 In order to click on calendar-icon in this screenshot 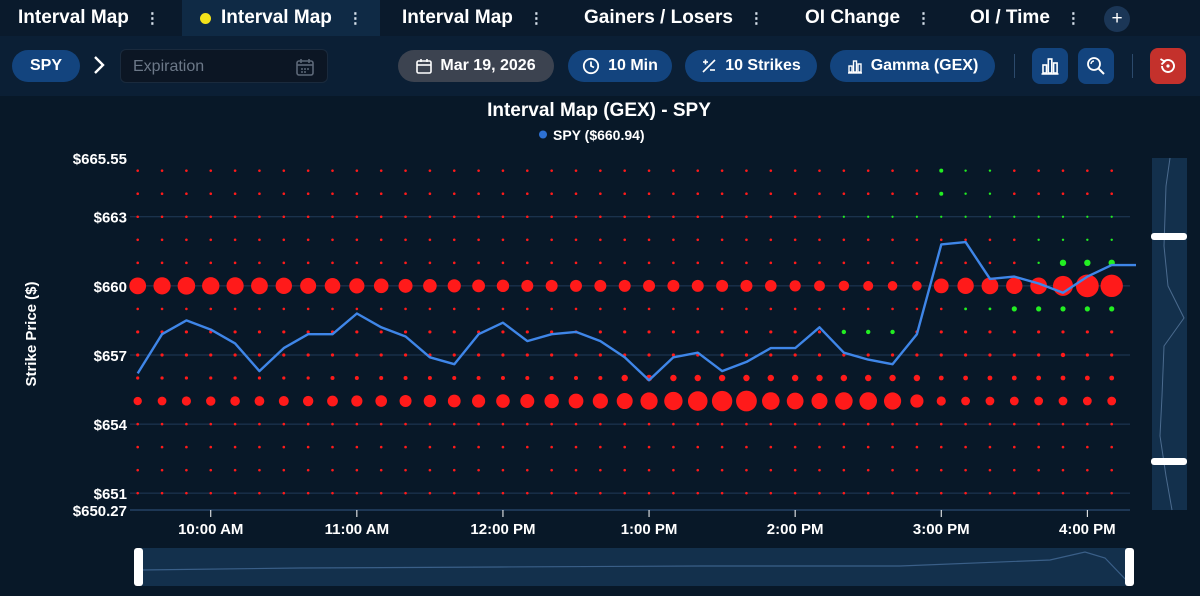, I will do `click(305, 67)`.